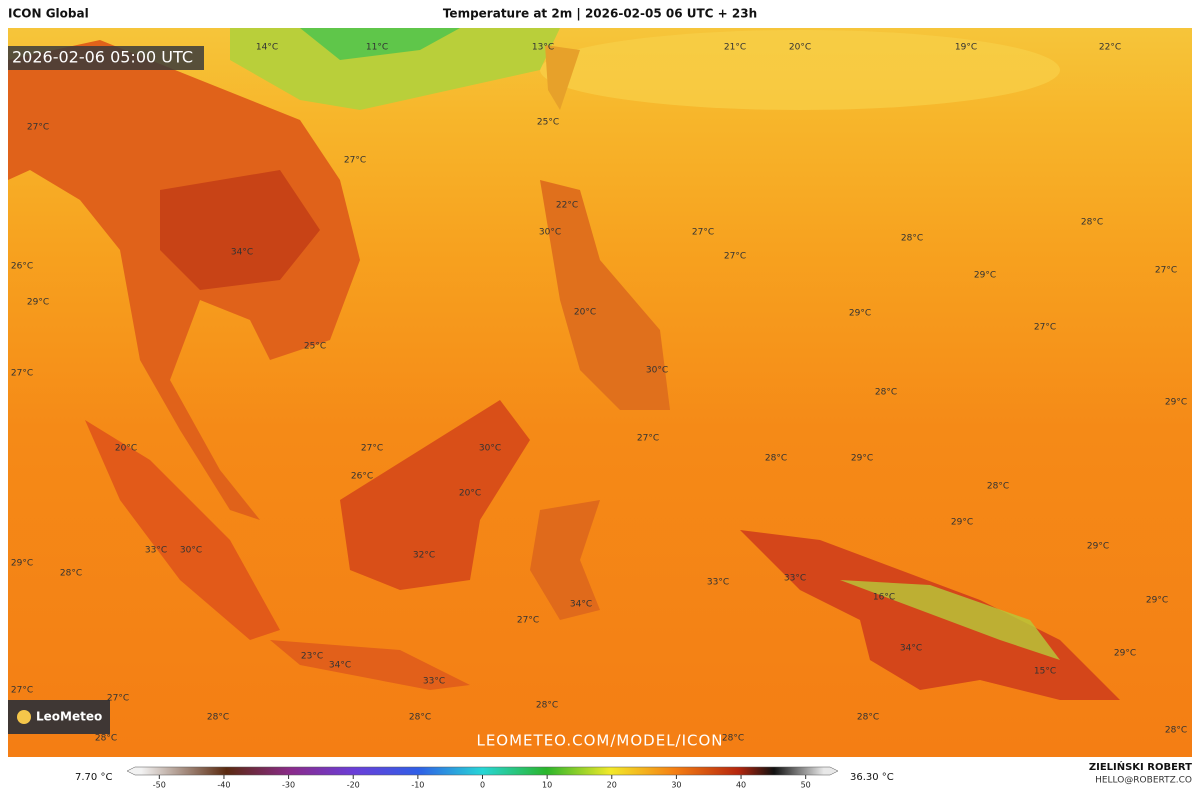 This screenshot has height=793, width=1200. I want to click on temp-label: 14°C, so click(267, 48).